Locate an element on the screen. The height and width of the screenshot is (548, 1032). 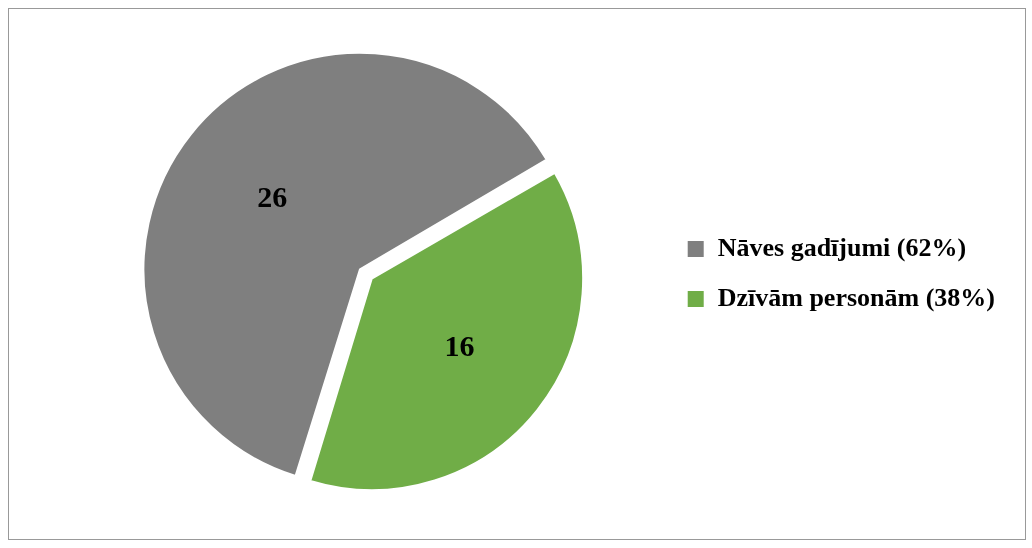
legend-label: Nāves gadījumi (62%) is located at coordinates (842, 247).